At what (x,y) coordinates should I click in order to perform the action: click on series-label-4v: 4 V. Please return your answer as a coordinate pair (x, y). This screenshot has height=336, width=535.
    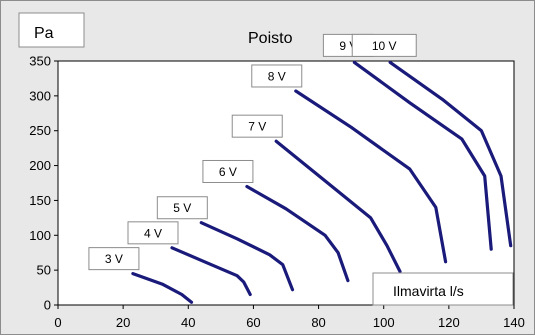
    Looking at the image, I should click on (153, 233).